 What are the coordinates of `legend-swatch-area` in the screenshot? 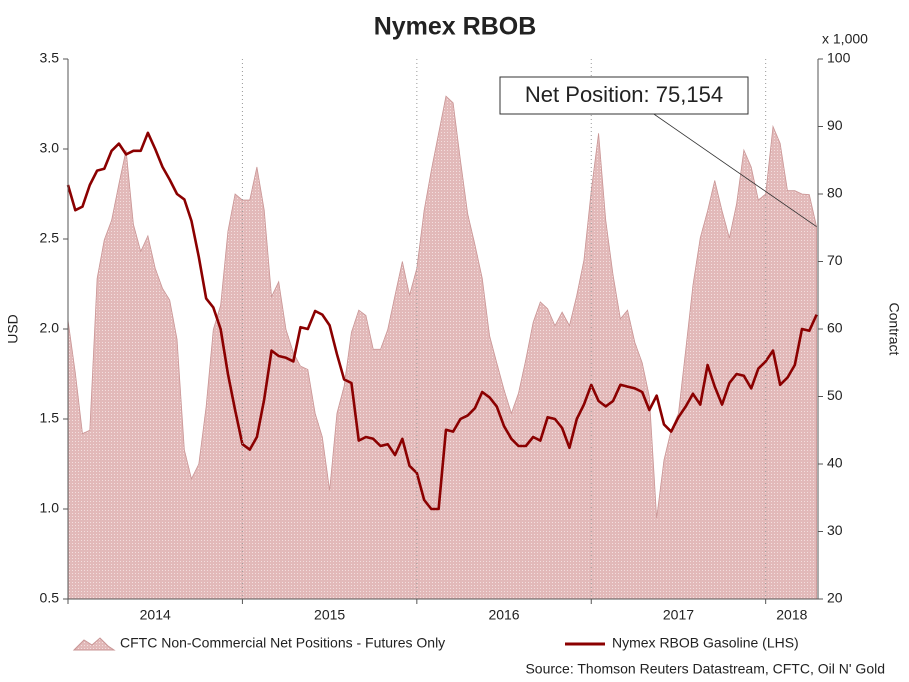 It's located at (94, 644).